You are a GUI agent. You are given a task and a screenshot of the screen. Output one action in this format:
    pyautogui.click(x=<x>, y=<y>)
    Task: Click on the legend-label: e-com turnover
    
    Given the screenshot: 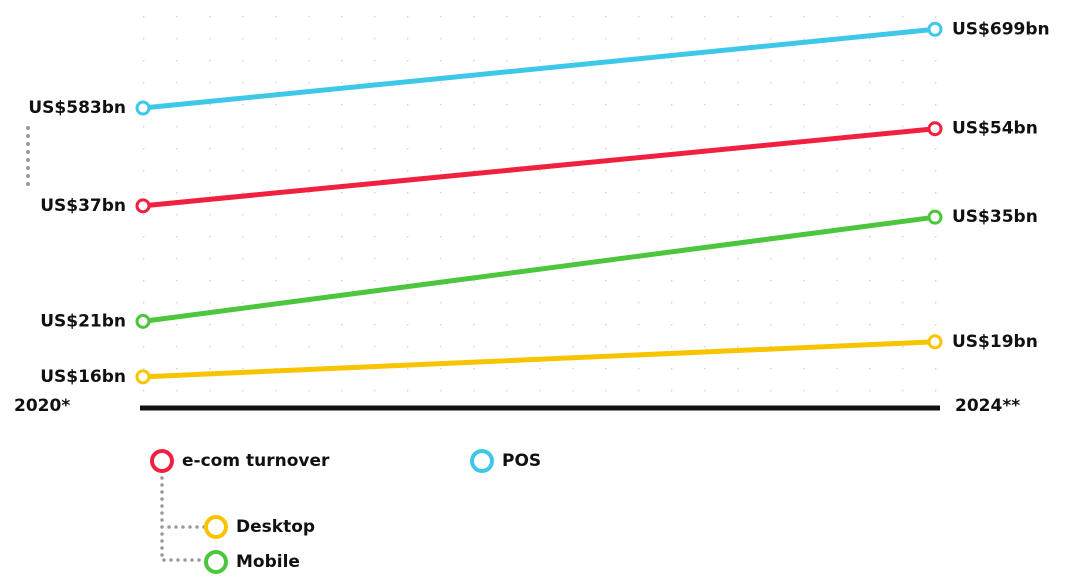 What is the action you would take?
    pyautogui.click(x=256, y=461)
    